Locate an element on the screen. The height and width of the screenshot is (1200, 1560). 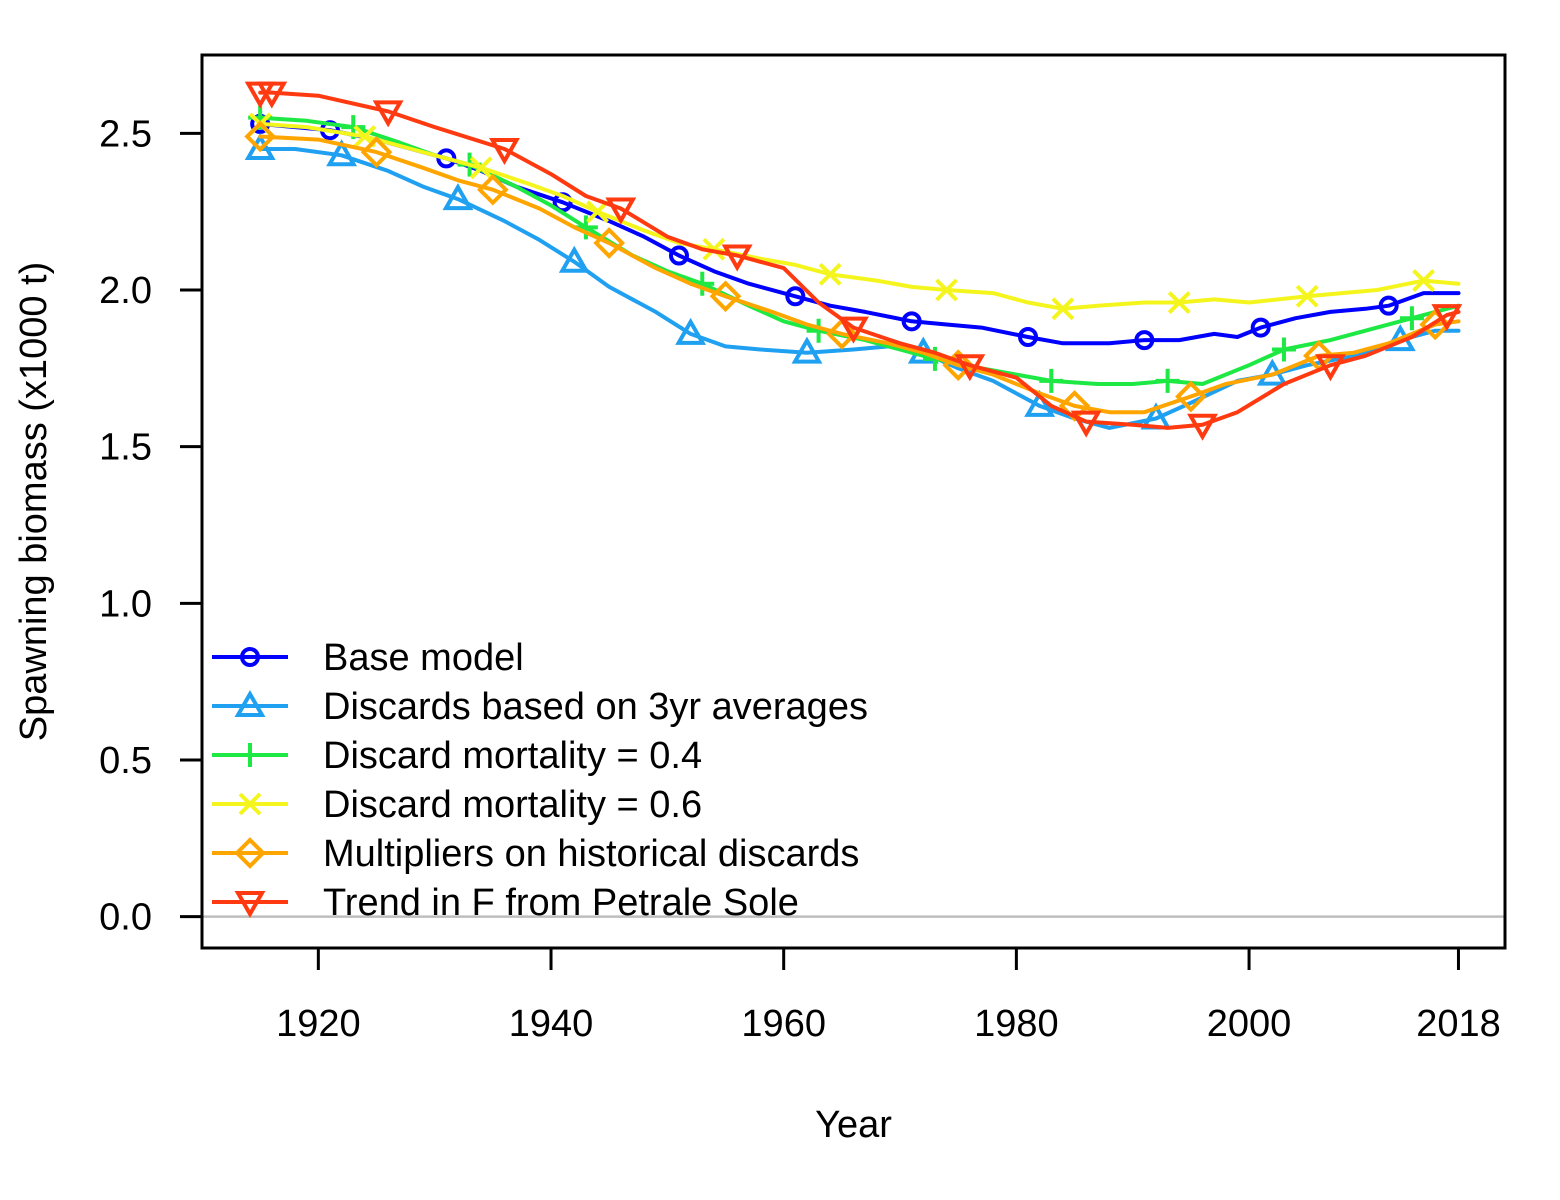
y-tick-label: 1.5 is located at coordinates (125, 448).